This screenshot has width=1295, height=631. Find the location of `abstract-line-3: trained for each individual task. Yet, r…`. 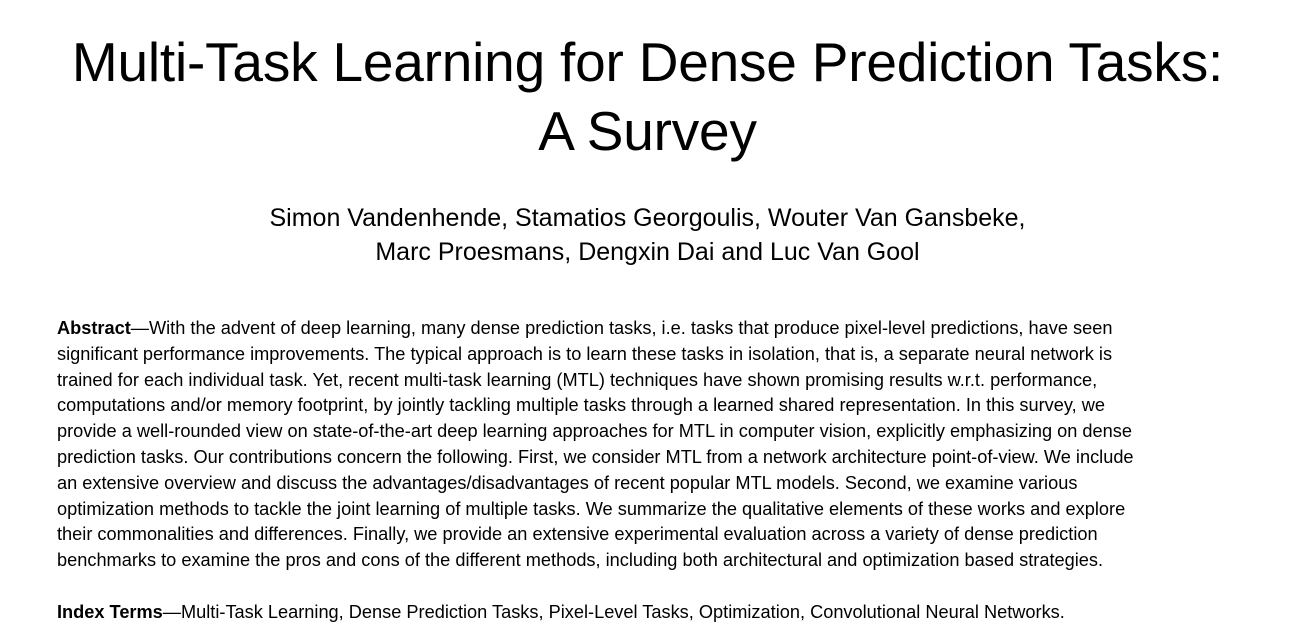

abstract-line-3: trained for each individual task. Yet, r… is located at coordinates (577, 379).